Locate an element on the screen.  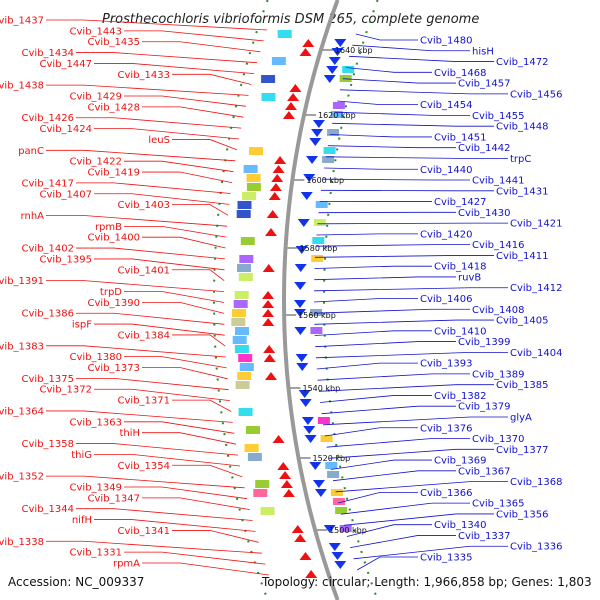
left-gene-label: Cvib_1386 is located at coordinates (48, 314).